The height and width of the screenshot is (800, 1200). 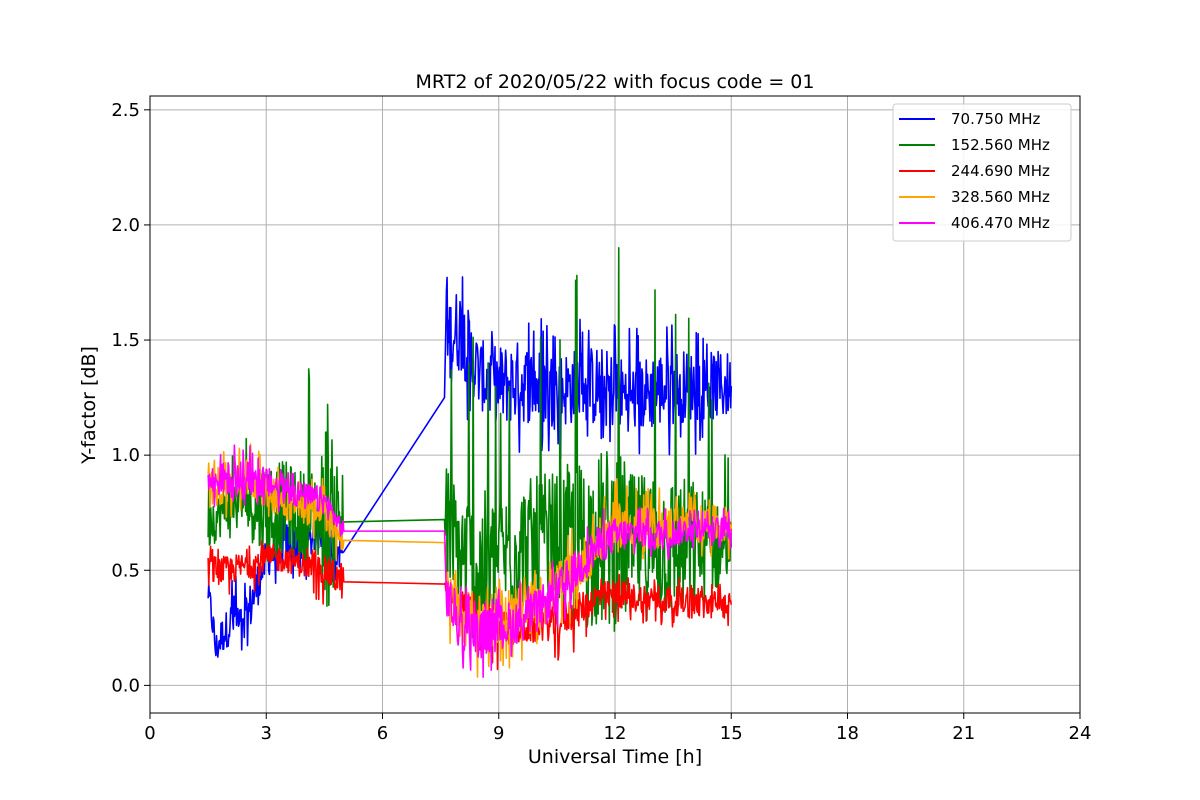 I want to click on y-tick-label: 2.5, so click(x=125, y=110).